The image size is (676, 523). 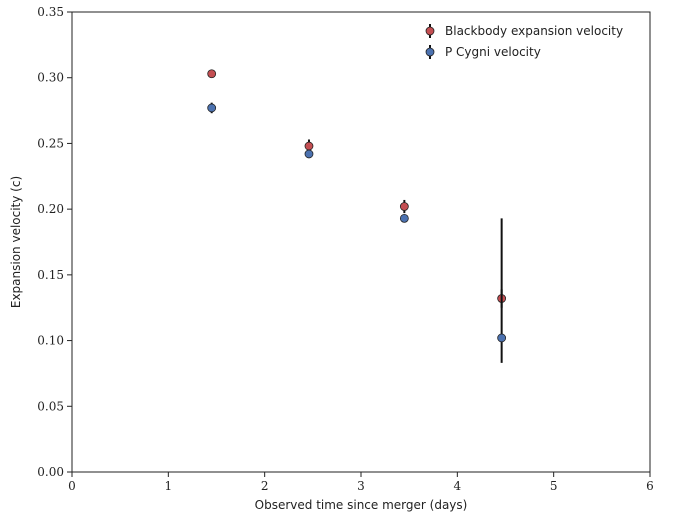 What do you see at coordinates (50, 341) in the screenshot?
I see `y-tick-label: 0.10` at bounding box center [50, 341].